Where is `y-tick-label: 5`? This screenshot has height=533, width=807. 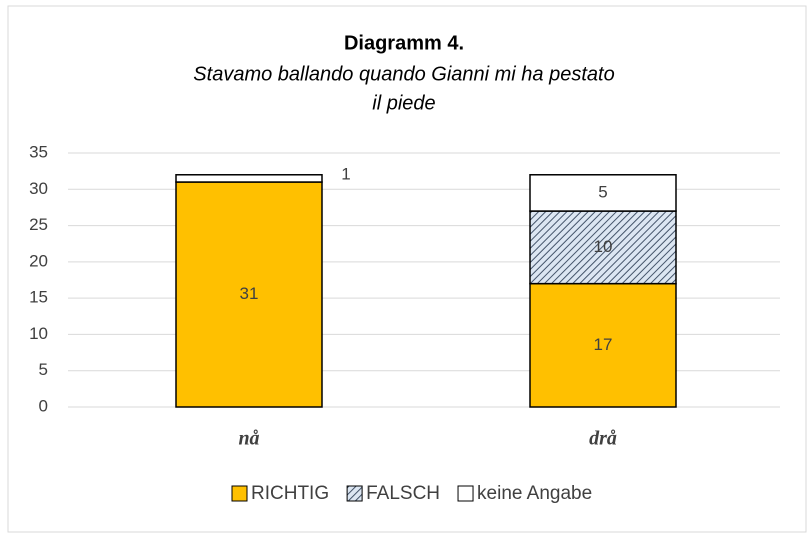 y-tick-label: 5 is located at coordinates (43, 369).